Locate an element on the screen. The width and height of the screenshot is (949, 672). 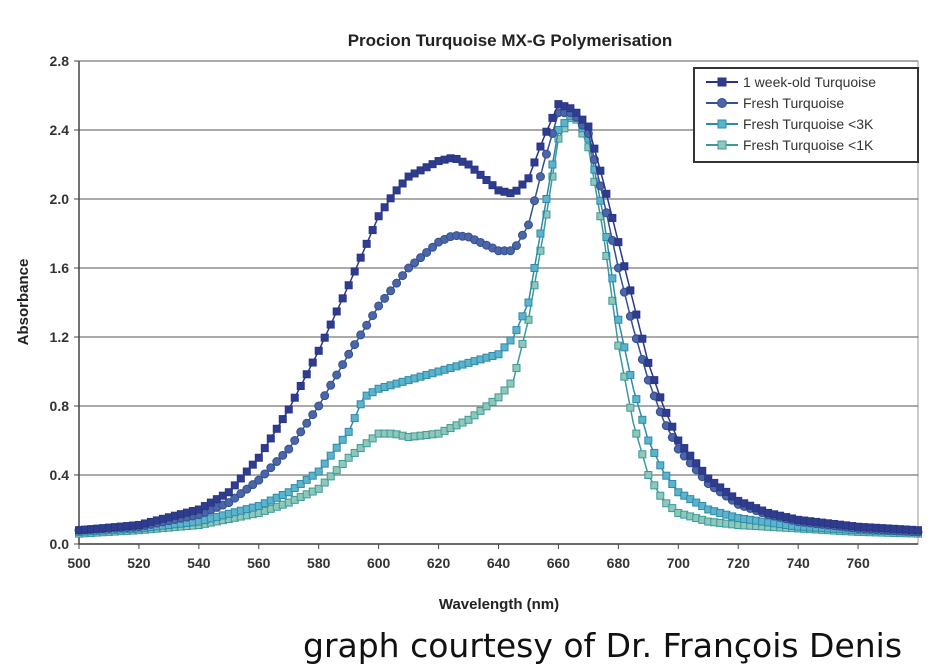
x-tick-label: 660 is located at coordinates (559, 563).